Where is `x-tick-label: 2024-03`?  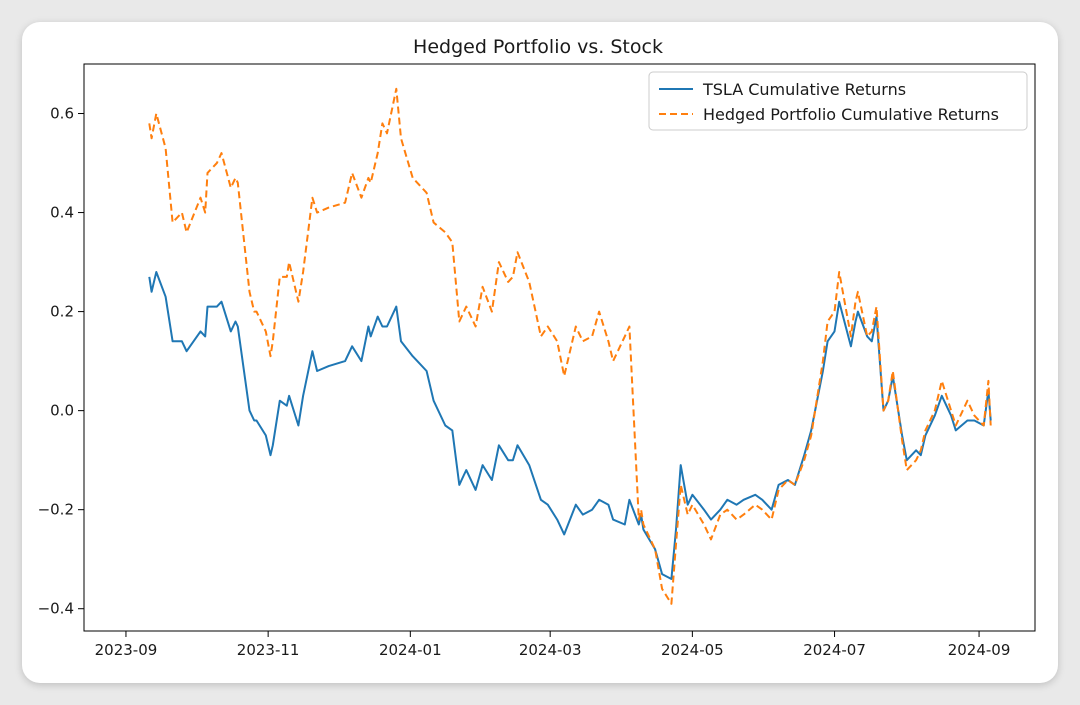 x-tick-label: 2024-03 is located at coordinates (550, 650).